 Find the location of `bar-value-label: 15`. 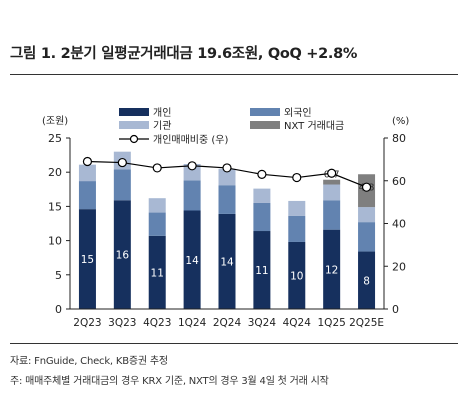

bar-value-label: 15 is located at coordinates (87, 260).